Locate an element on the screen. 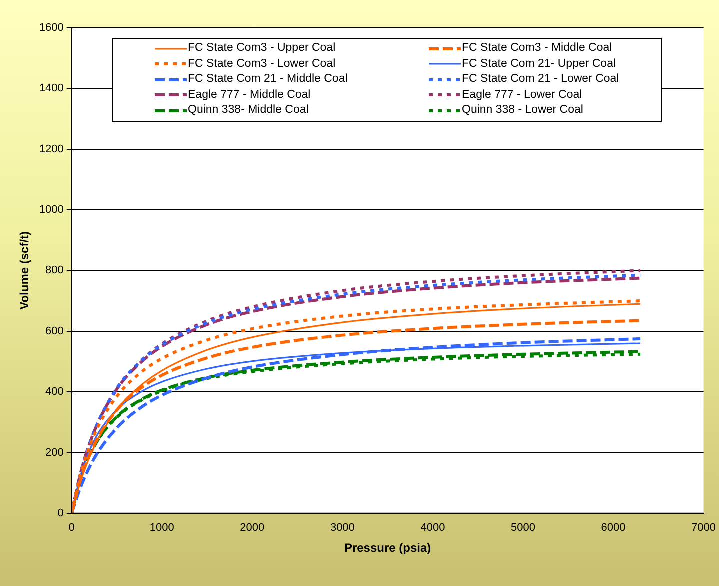 The width and height of the screenshot is (719, 586). legend-label: Quinn 338- Middle Coal is located at coordinates (248, 110).